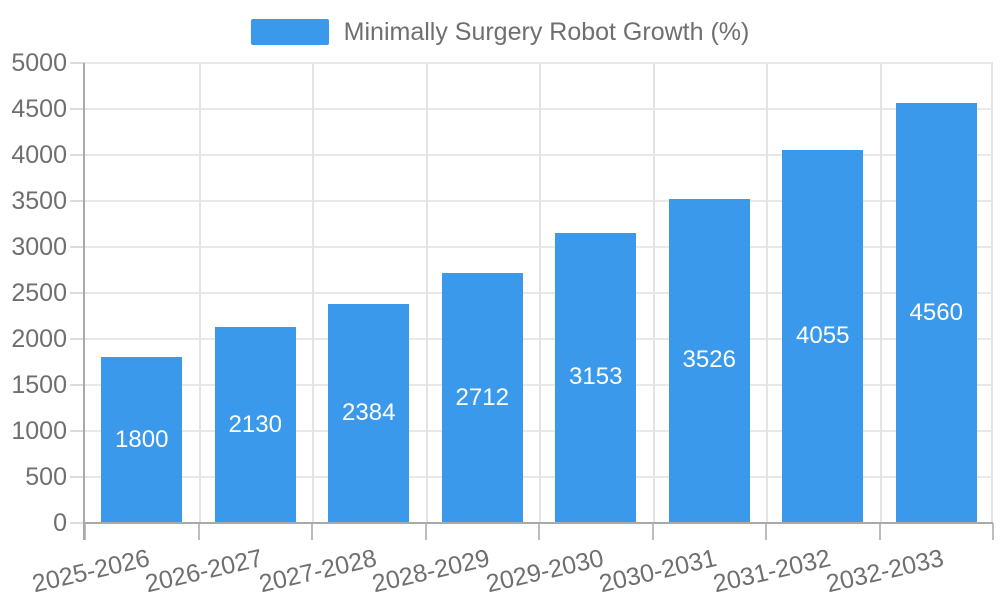 The image size is (1000, 600). I want to click on bar-value-label: 3526, so click(709, 360).